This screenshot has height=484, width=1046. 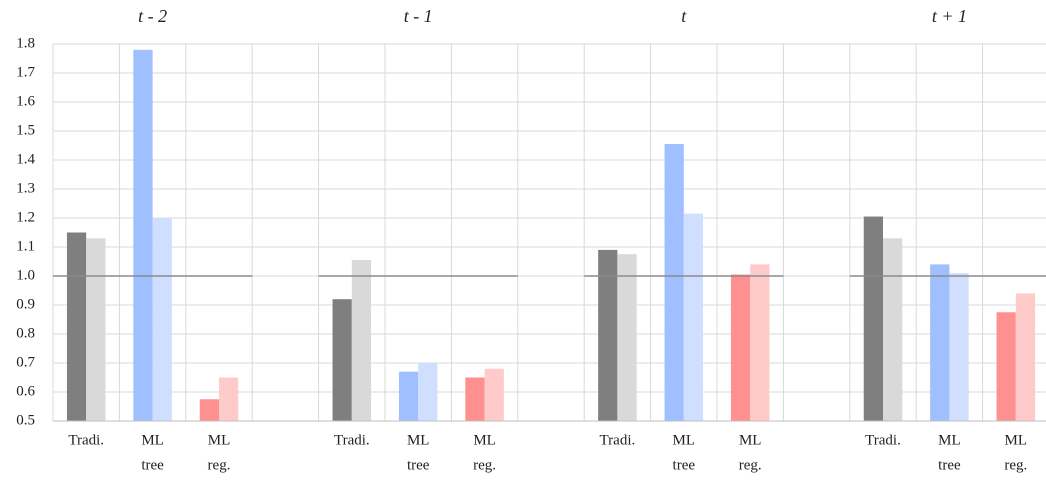 I want to click on y-tick-label: 0.8, so click(x=25, y=333).